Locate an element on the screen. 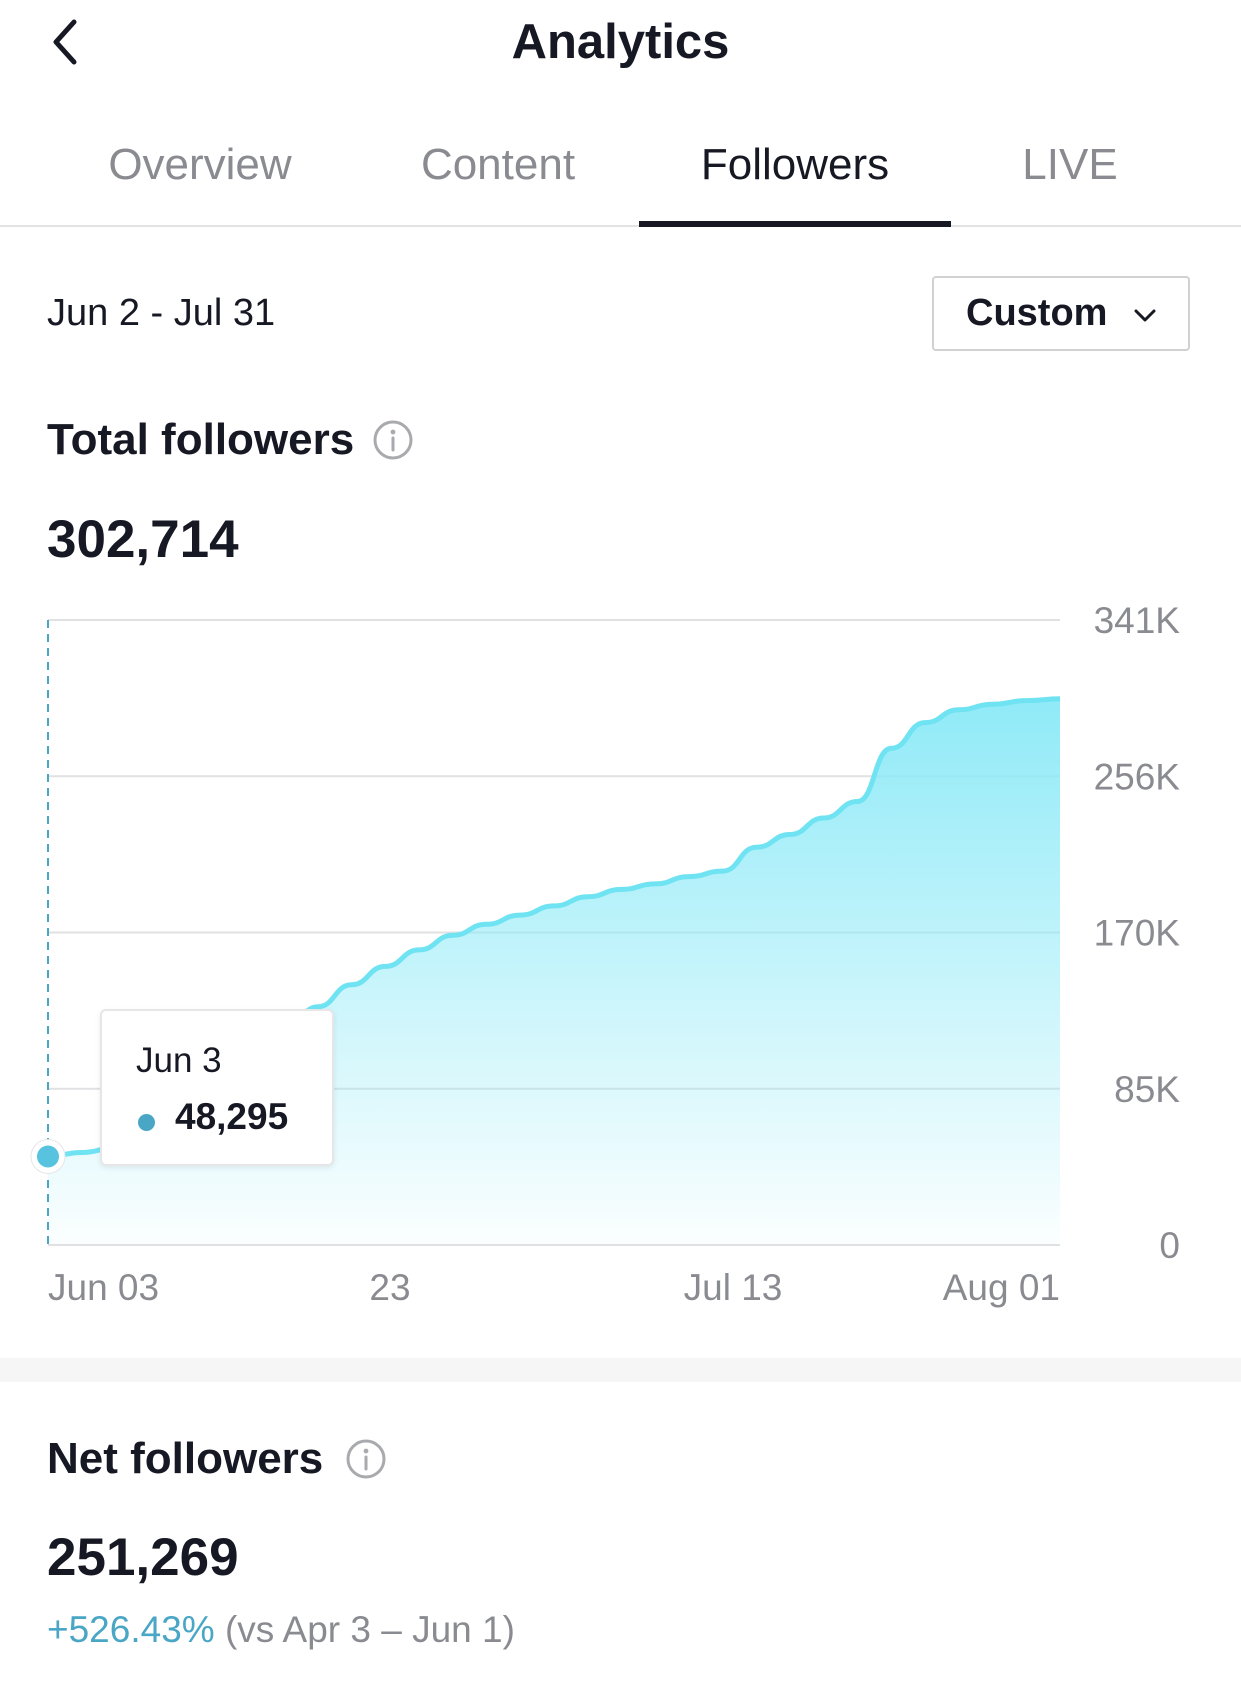 This screenshot has width=1241, height=1693. y-tick-label: 0 is located at coordinates (1169, 1245).